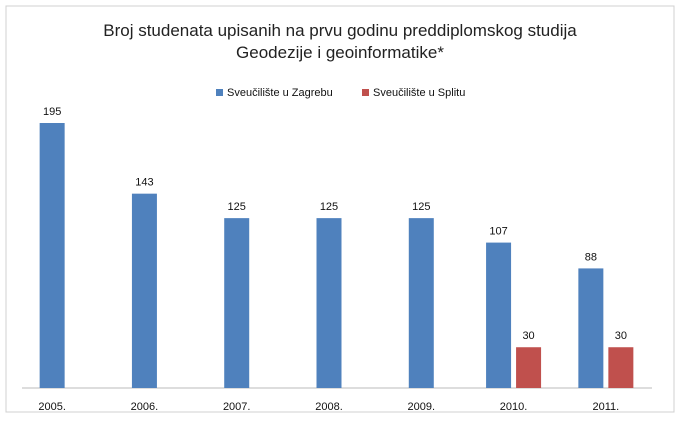  I want to click on data-label: 143, so click(144, 183).